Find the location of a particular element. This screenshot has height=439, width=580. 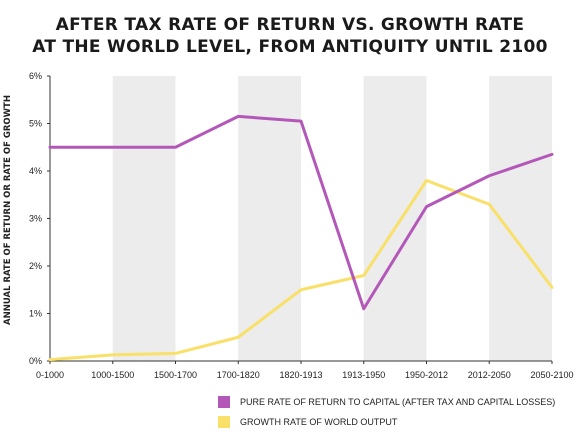

legend-item-growth: GROWTH RATE OF WORLD OUTPUT is located at coordinates (398, 424).